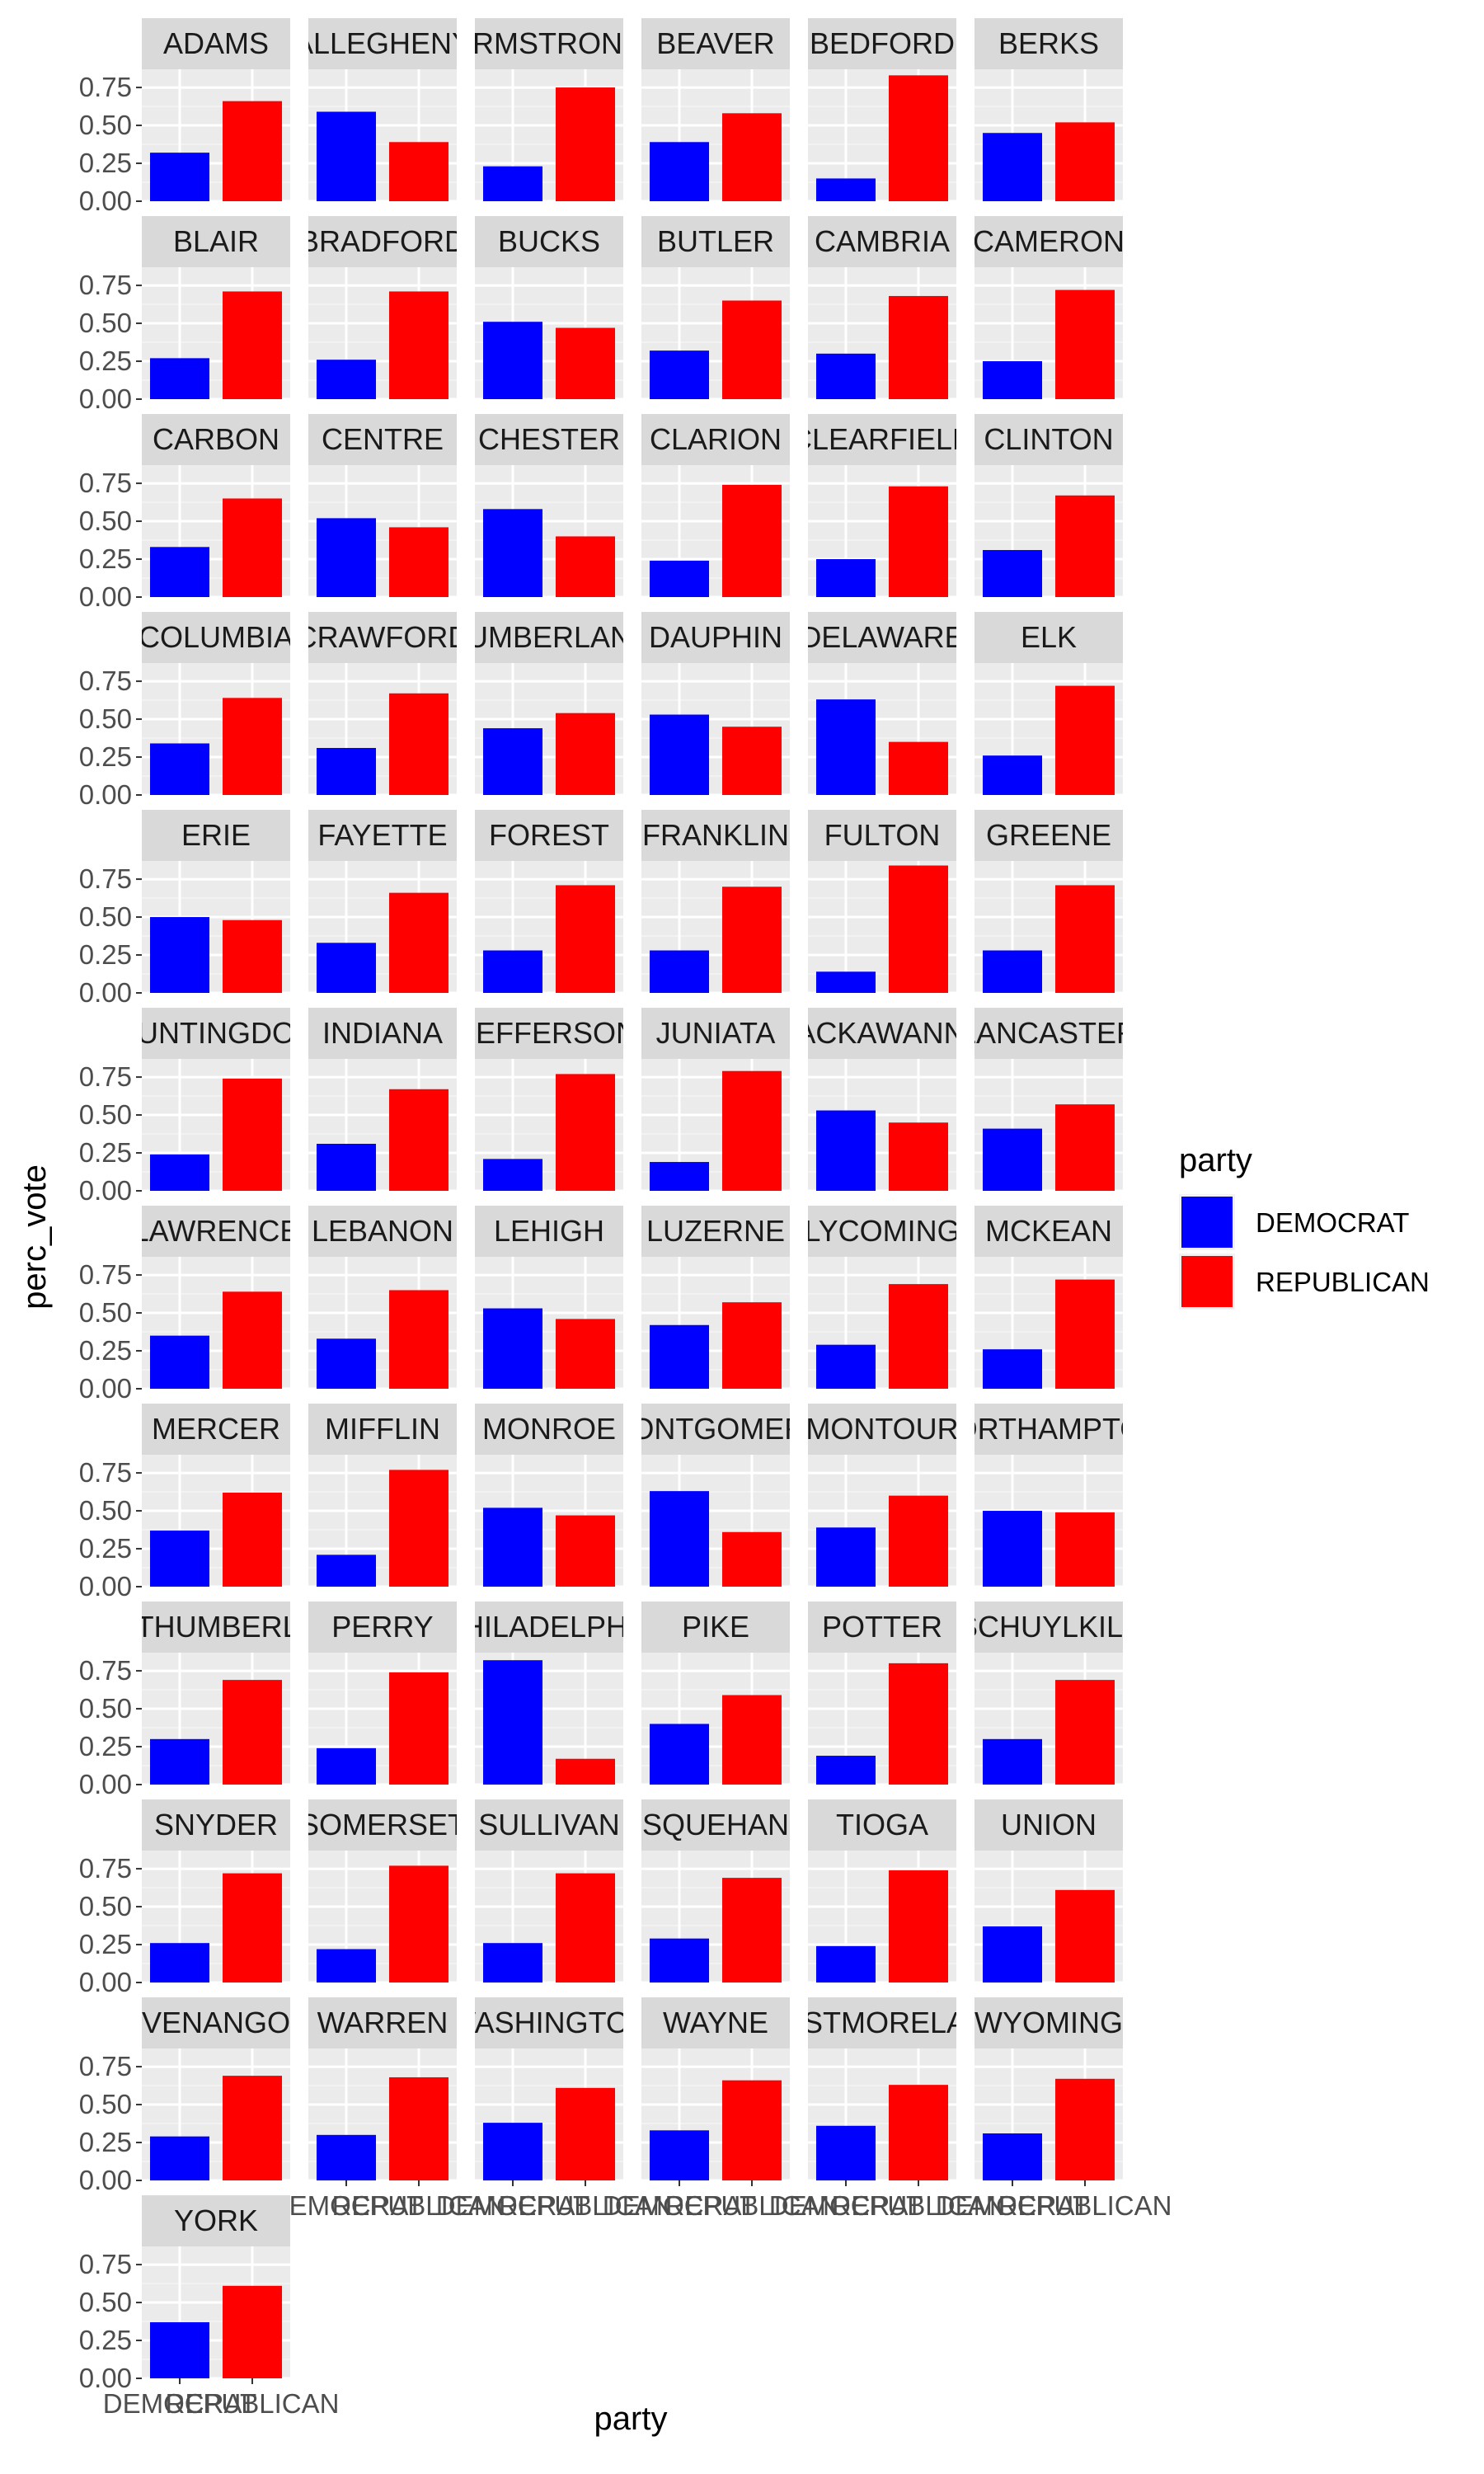 The height and width of the screenshot is (2474, 1484). Describe the element at coordinates (881, 1033) in the screenshot. I see `facet-strip-label: LACKAWANNA` at that location.